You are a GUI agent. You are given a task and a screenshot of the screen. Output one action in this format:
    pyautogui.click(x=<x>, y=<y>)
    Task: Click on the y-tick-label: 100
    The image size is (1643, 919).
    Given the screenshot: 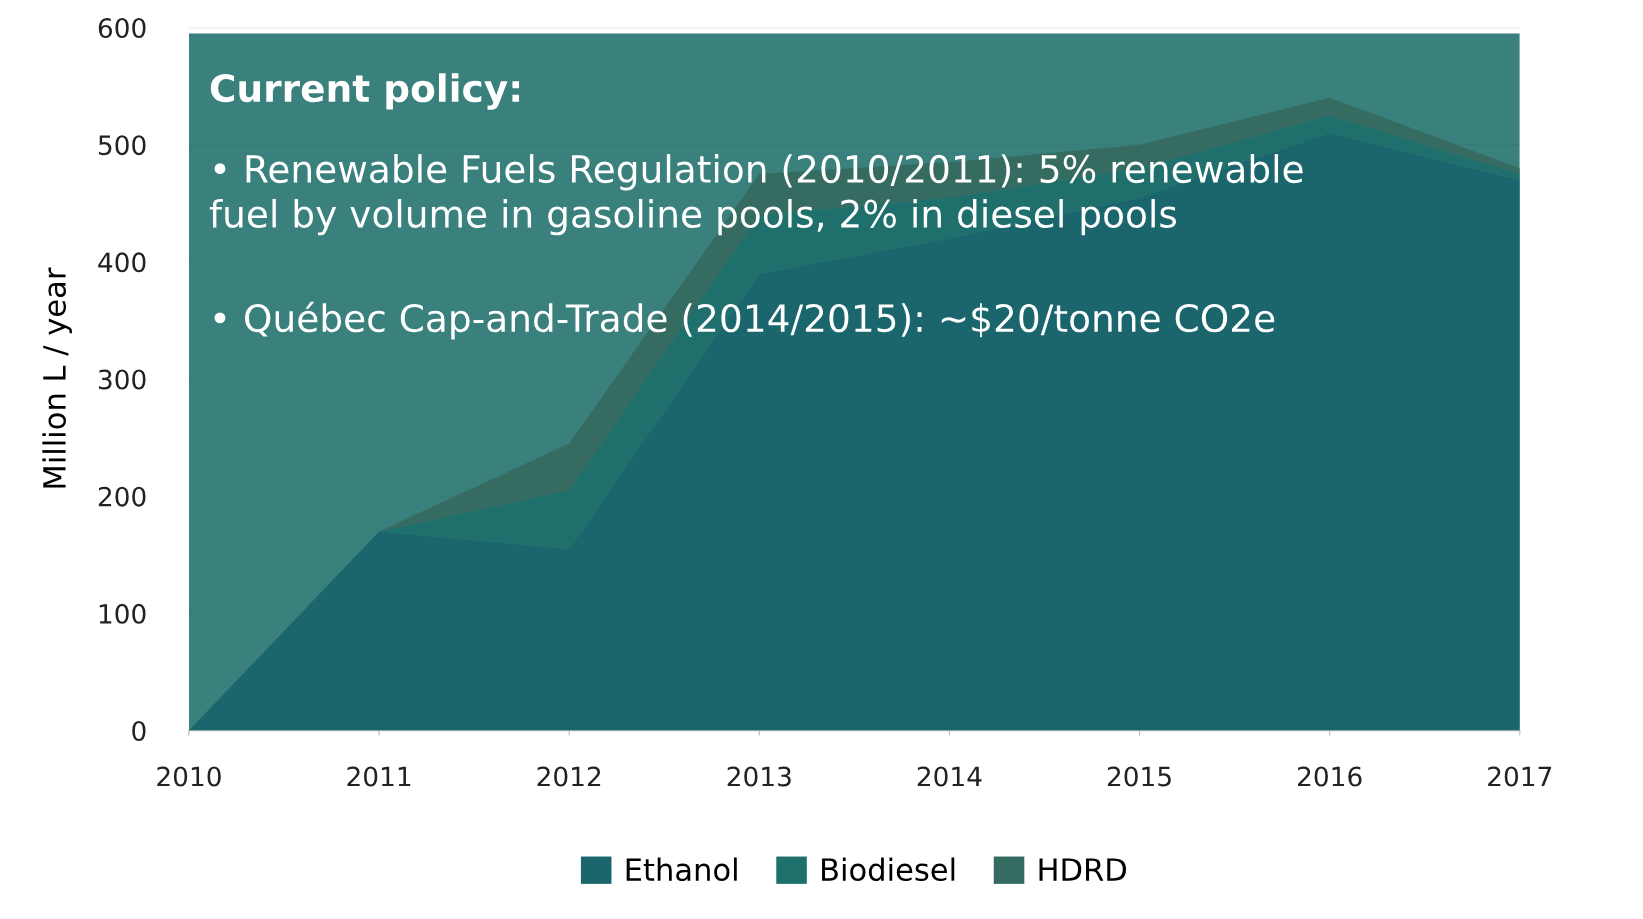 What is the action you would take?
    pyautogui.click(x=122, y=613)
    